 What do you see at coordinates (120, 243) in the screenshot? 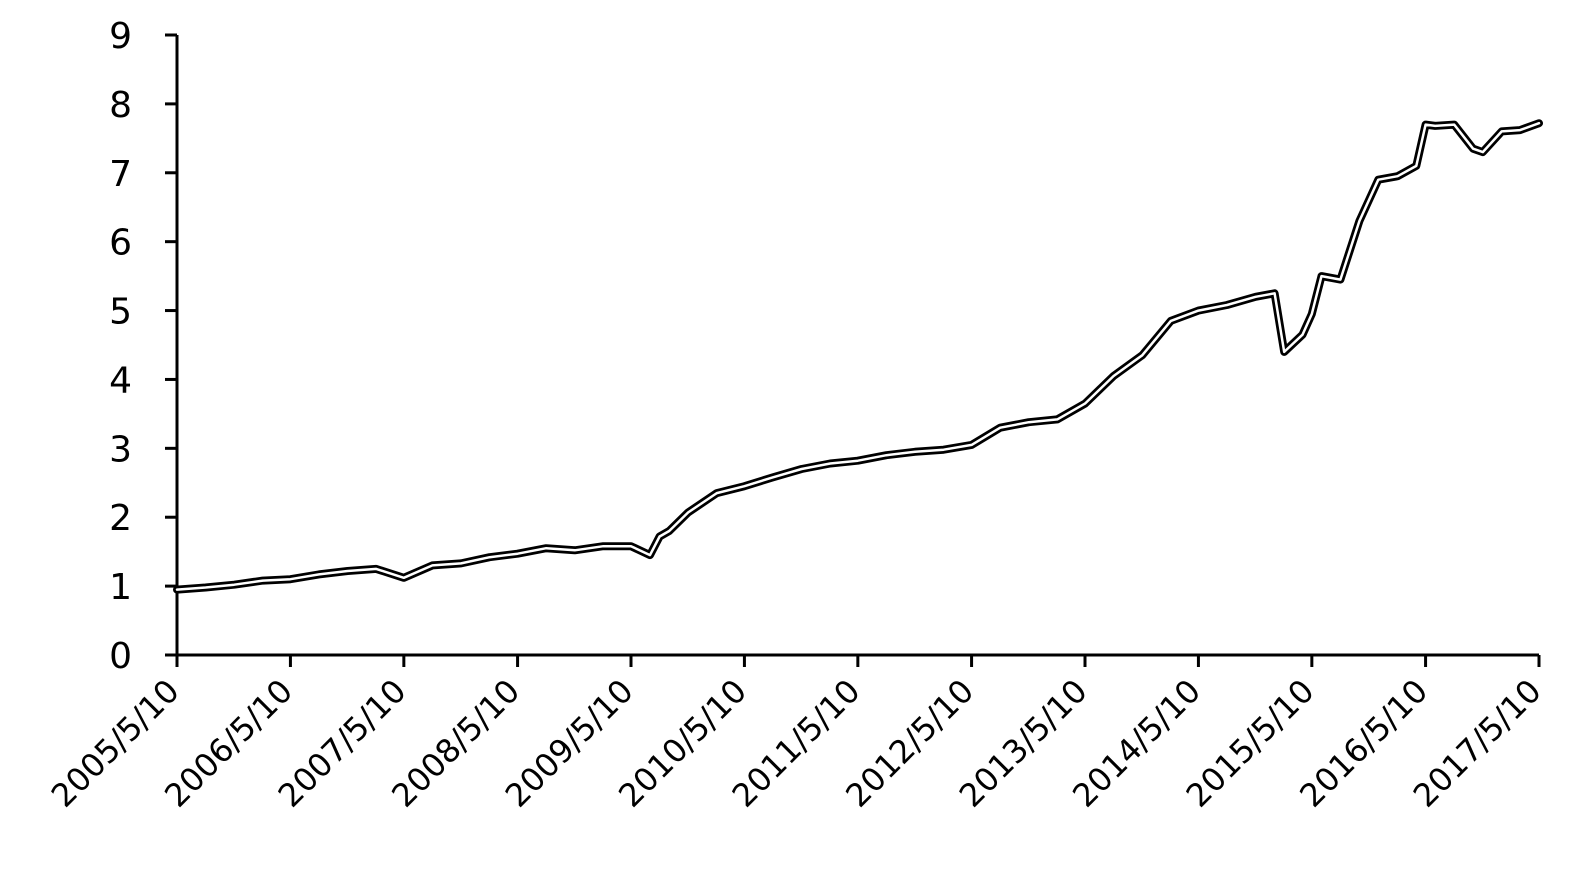
I see `y-tick-label: 6` at bounding box center [120, 243].